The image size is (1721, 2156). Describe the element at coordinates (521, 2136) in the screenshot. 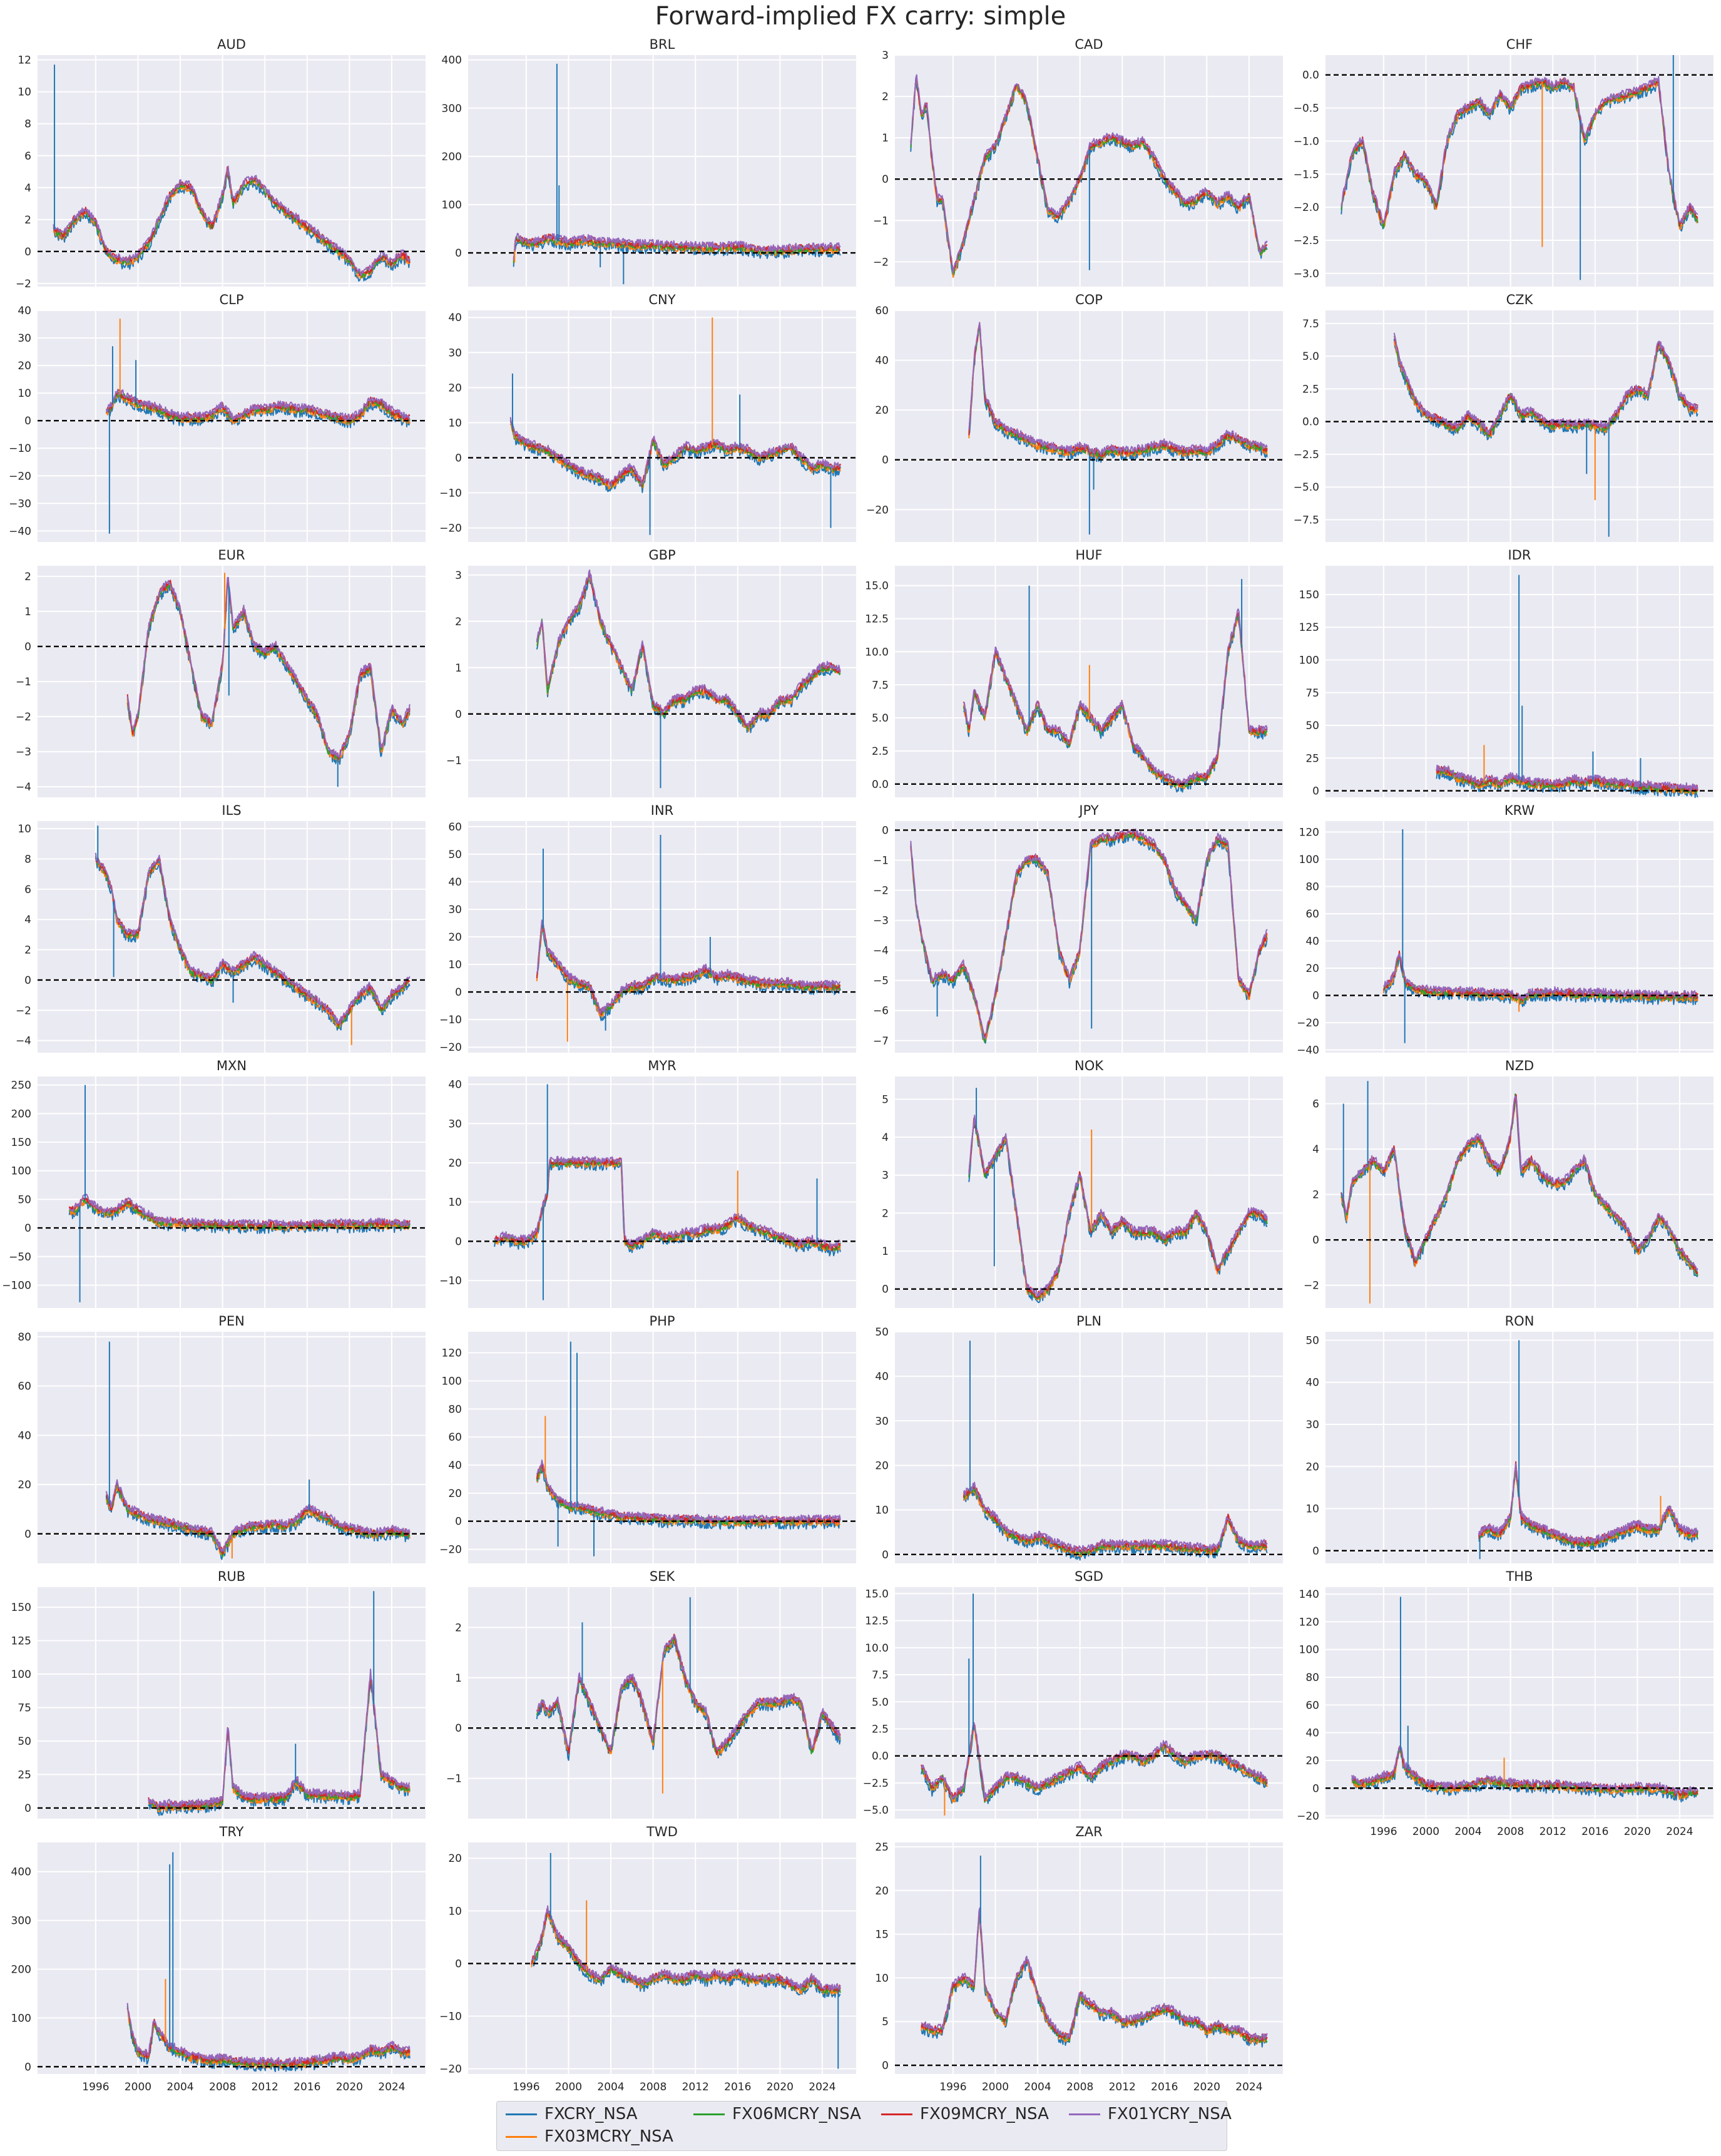

I see `legend-swatch` at that location.